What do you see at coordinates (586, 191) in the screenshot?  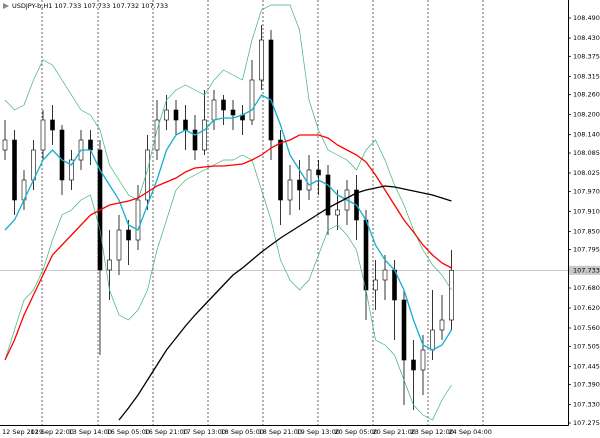 I see `y-tick-label: 107.970` at bounding box center [586, 191].